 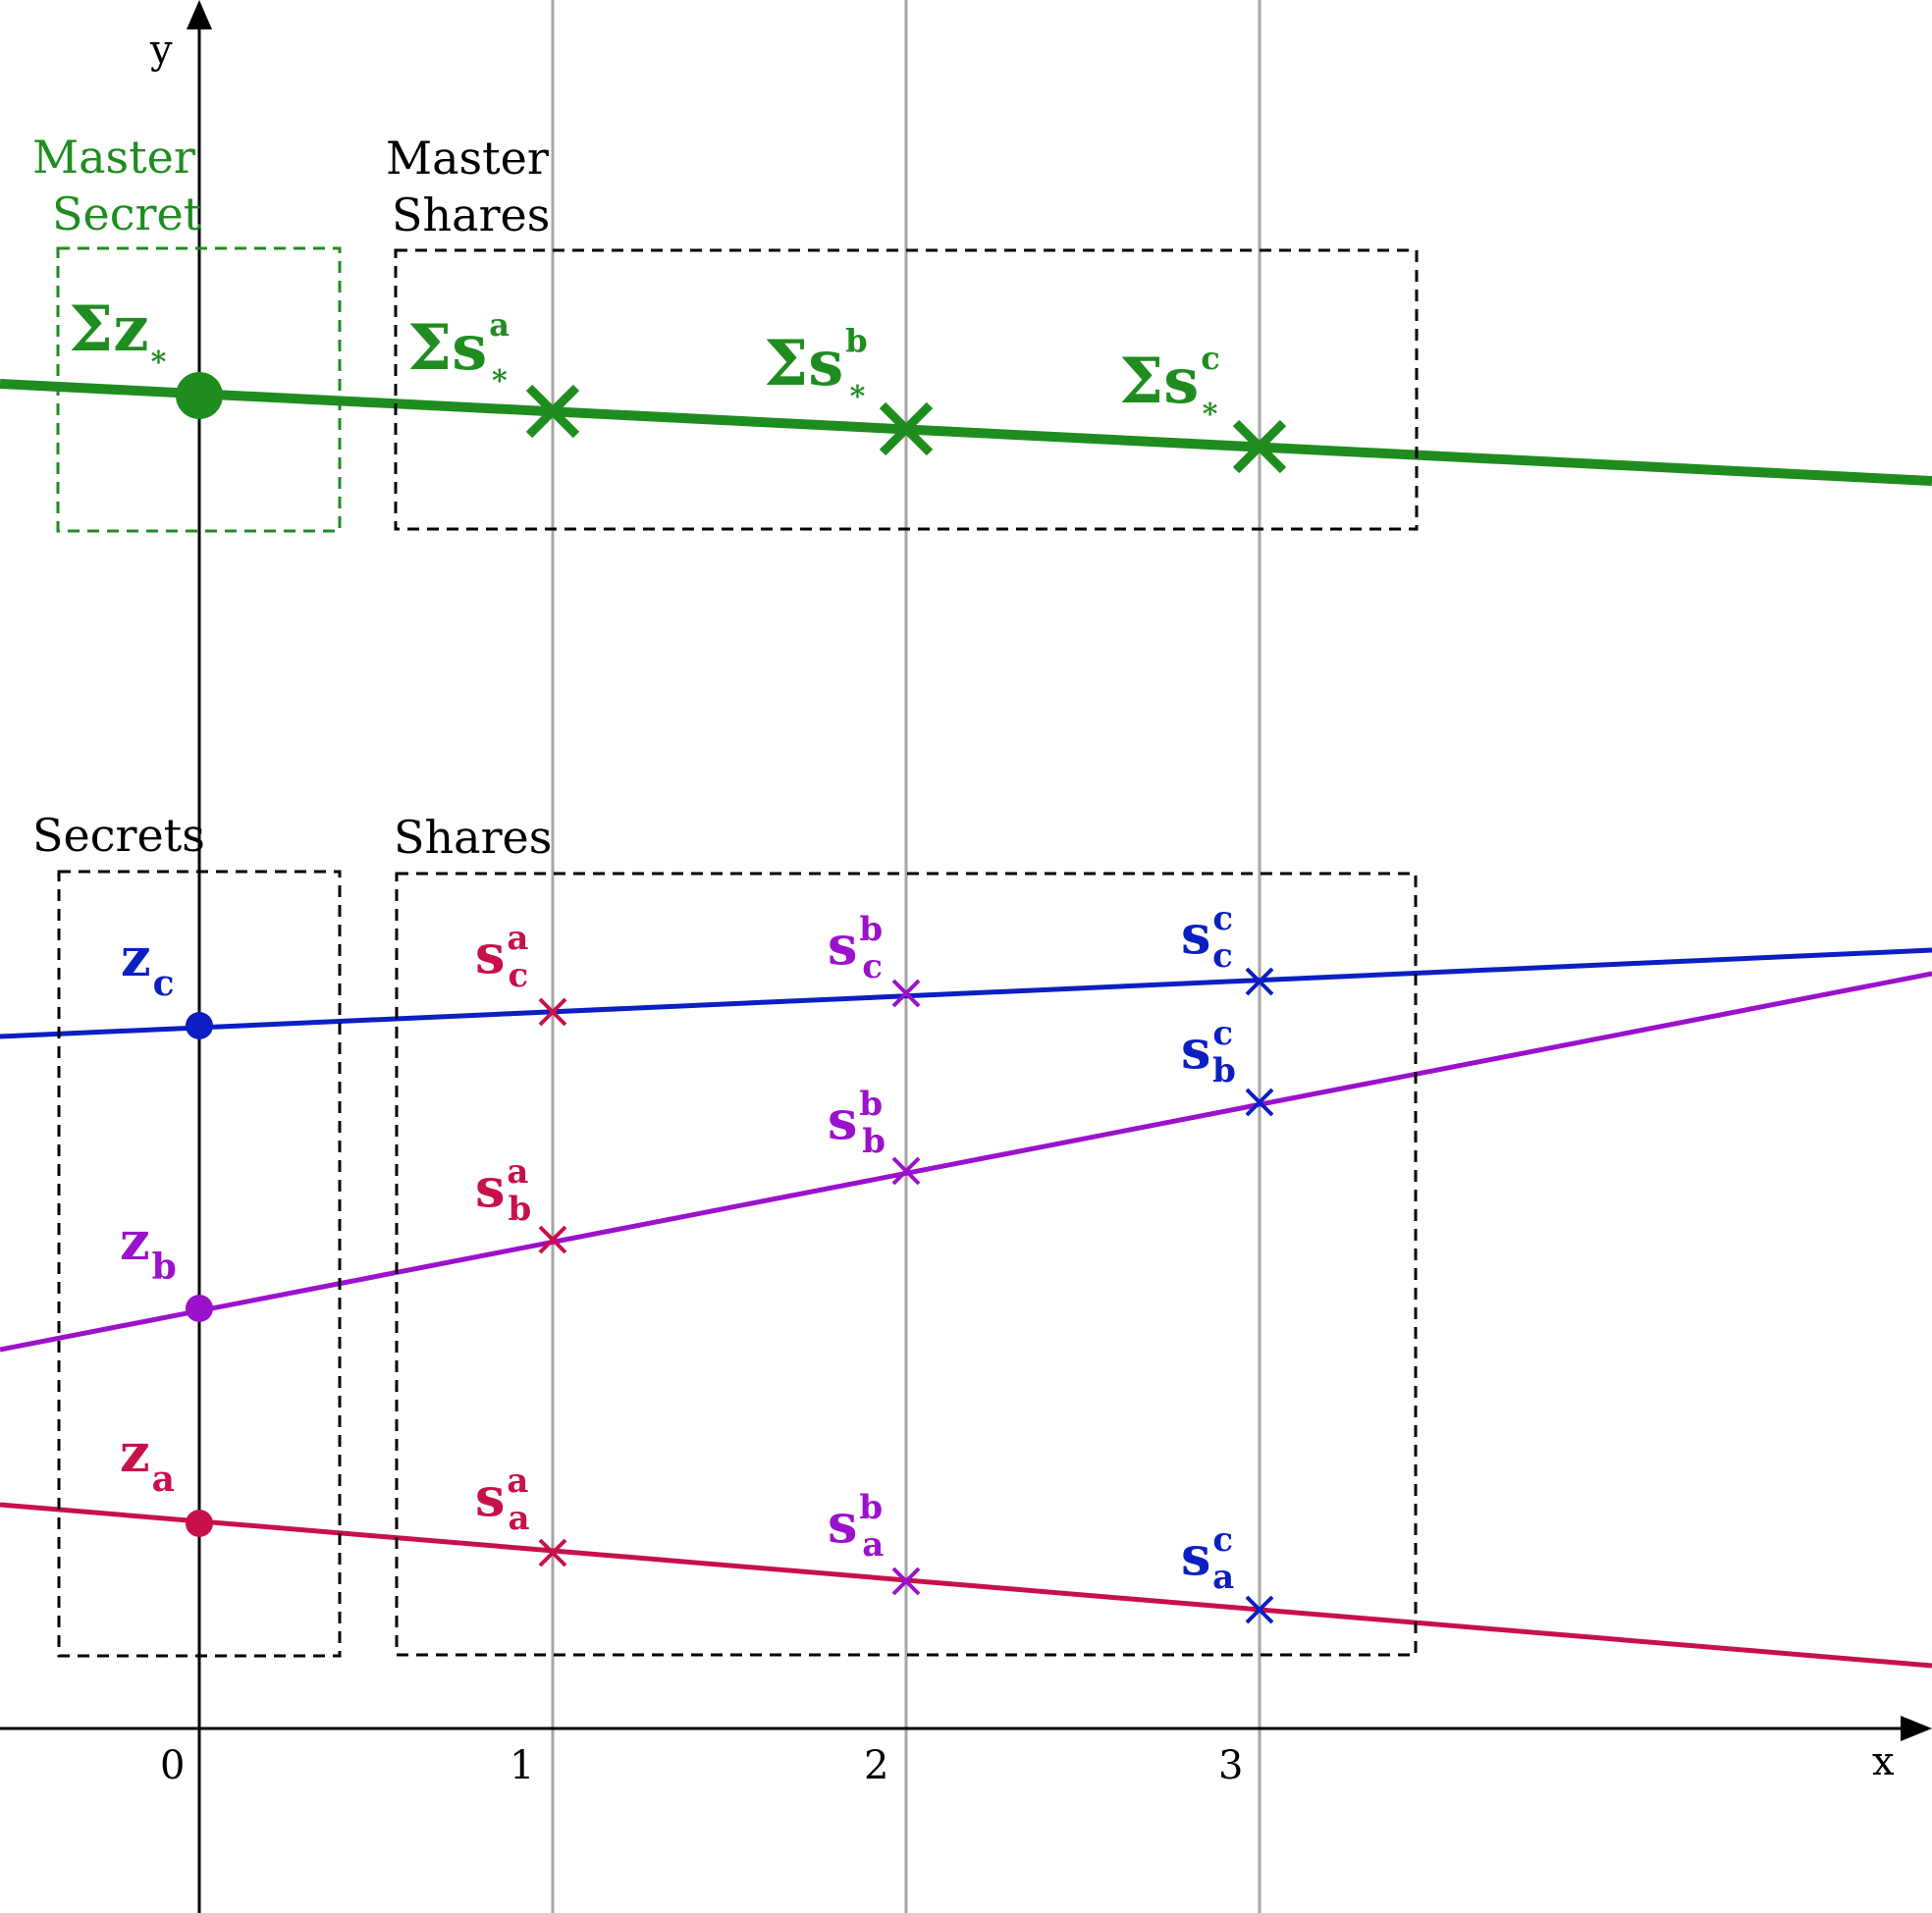 What do you see at coordinates (161, 50) in the screenshot?
I see `y-axis-label: y` at bounding box center [161, 50].